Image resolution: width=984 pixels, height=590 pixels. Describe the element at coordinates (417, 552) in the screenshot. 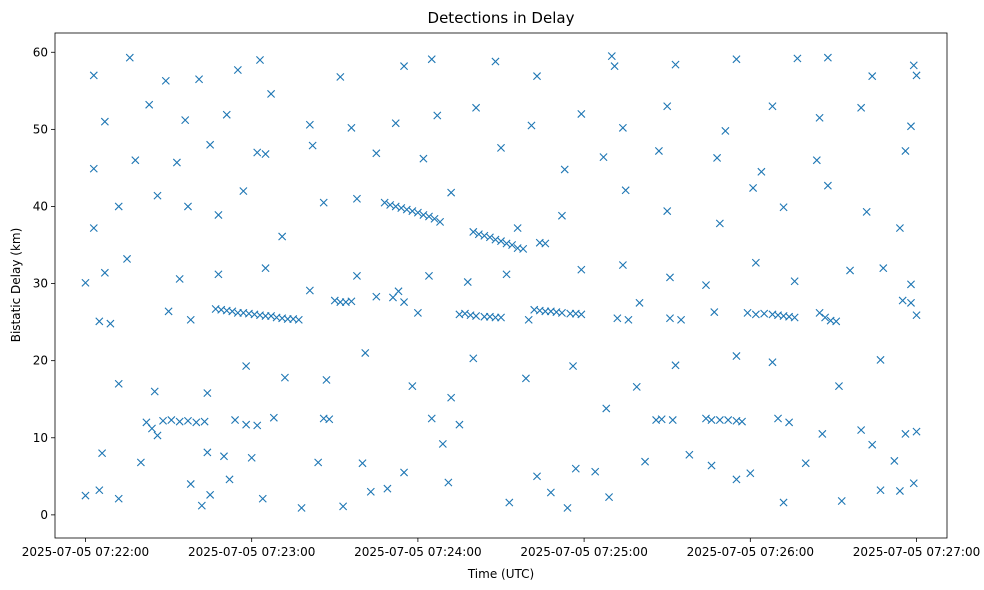

I see `x-tick-label: 2025-07-05 07:24:00` at that location.